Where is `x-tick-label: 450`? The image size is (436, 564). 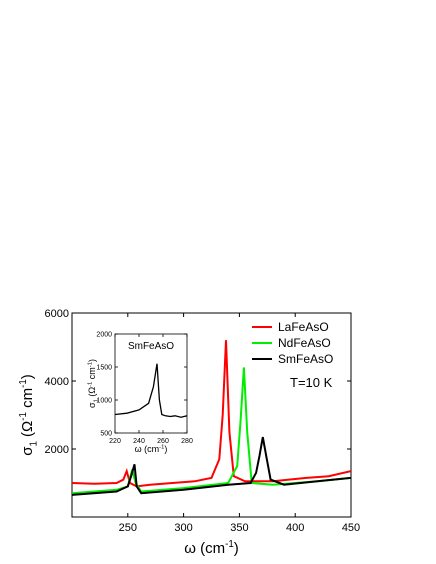
x-tick-label: 450 is located at coordinates (351, 528).